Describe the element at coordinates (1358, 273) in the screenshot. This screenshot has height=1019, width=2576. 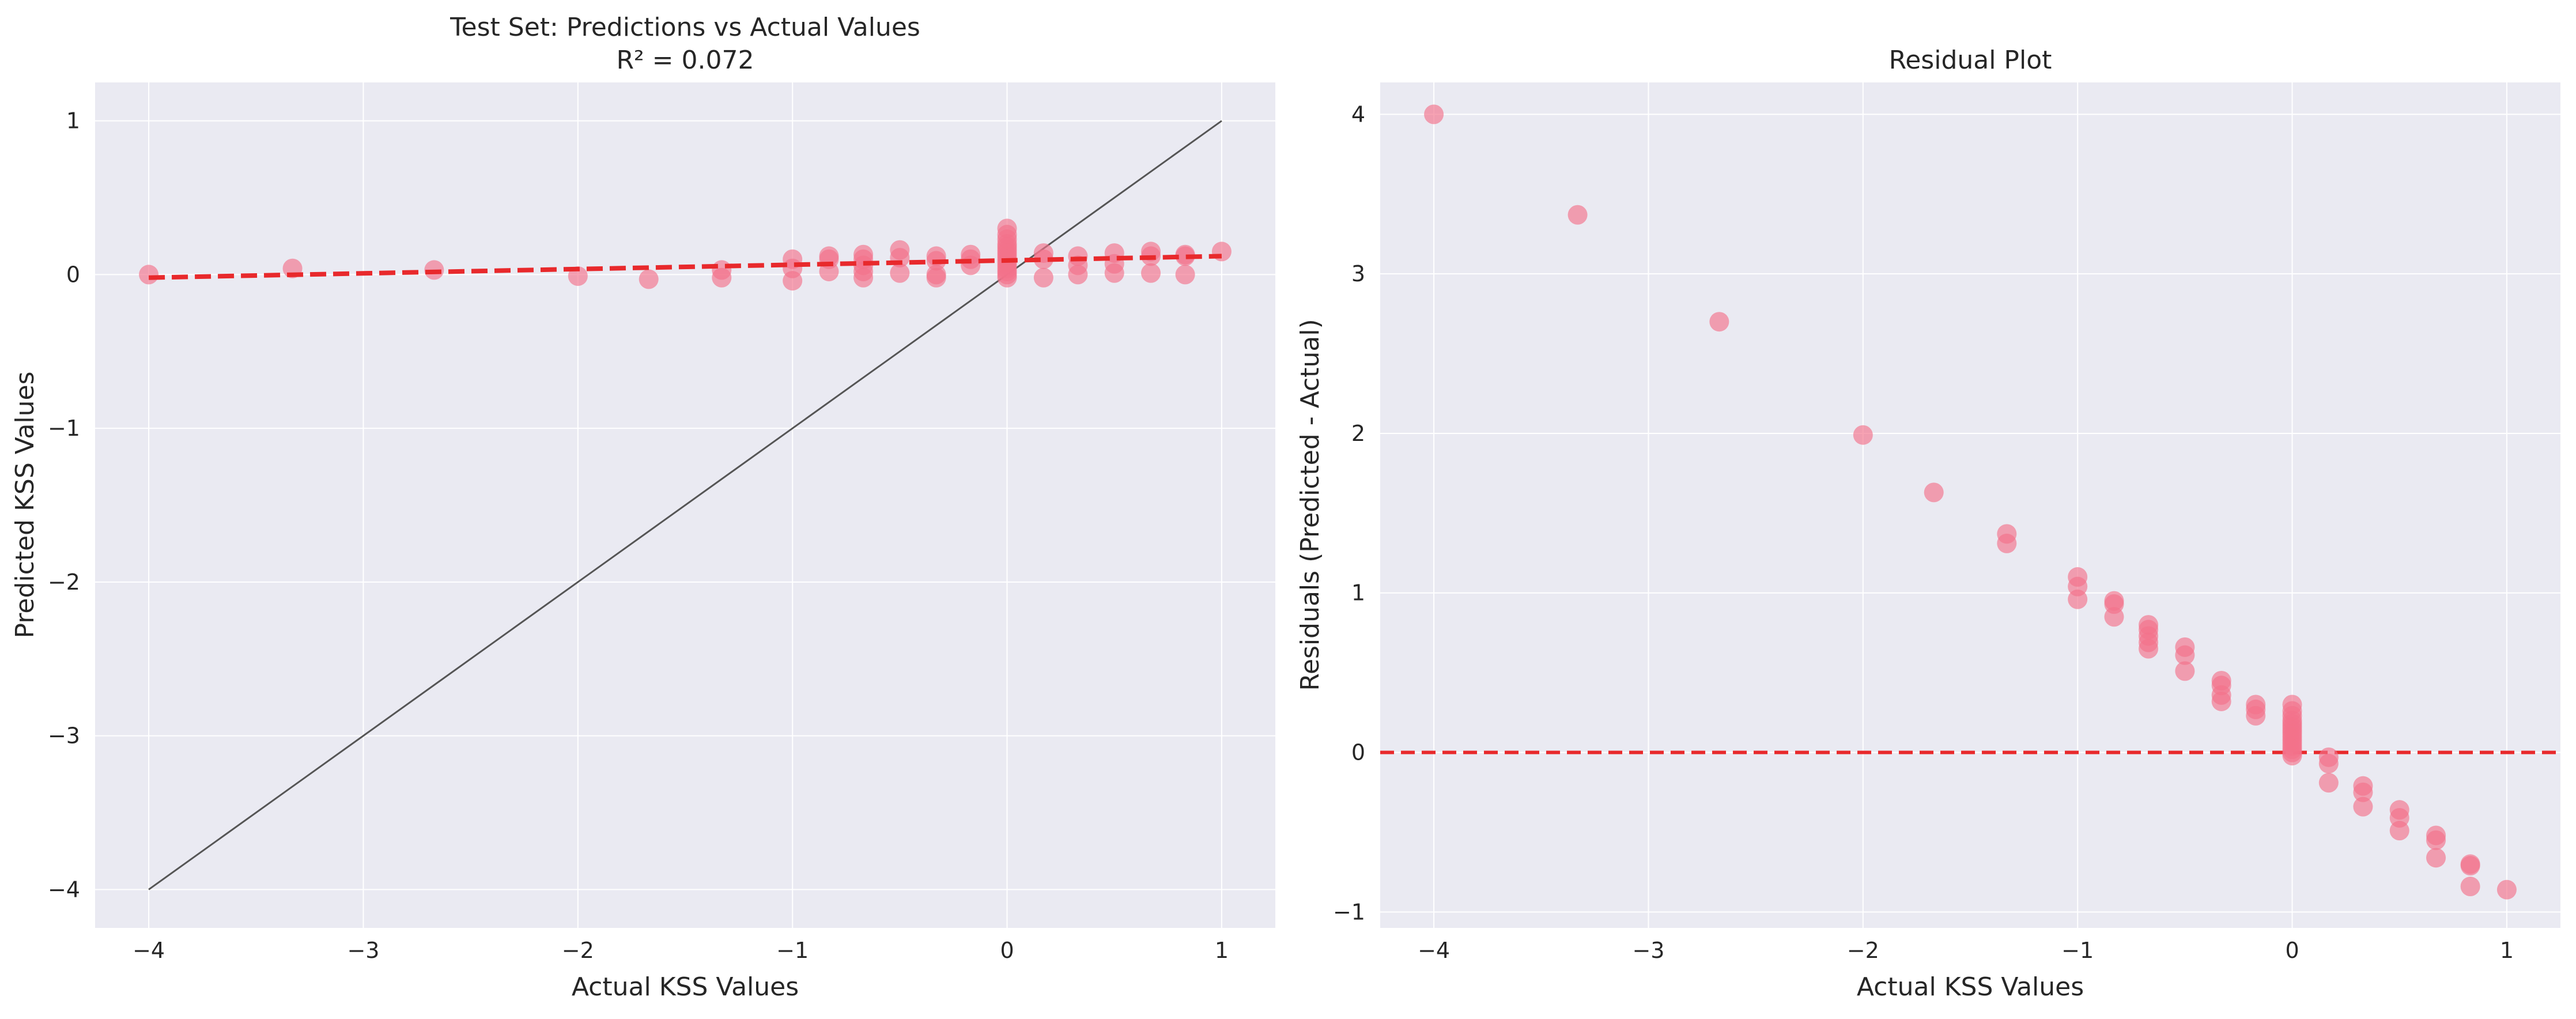
I see `y-tick-label: 3` at that location.